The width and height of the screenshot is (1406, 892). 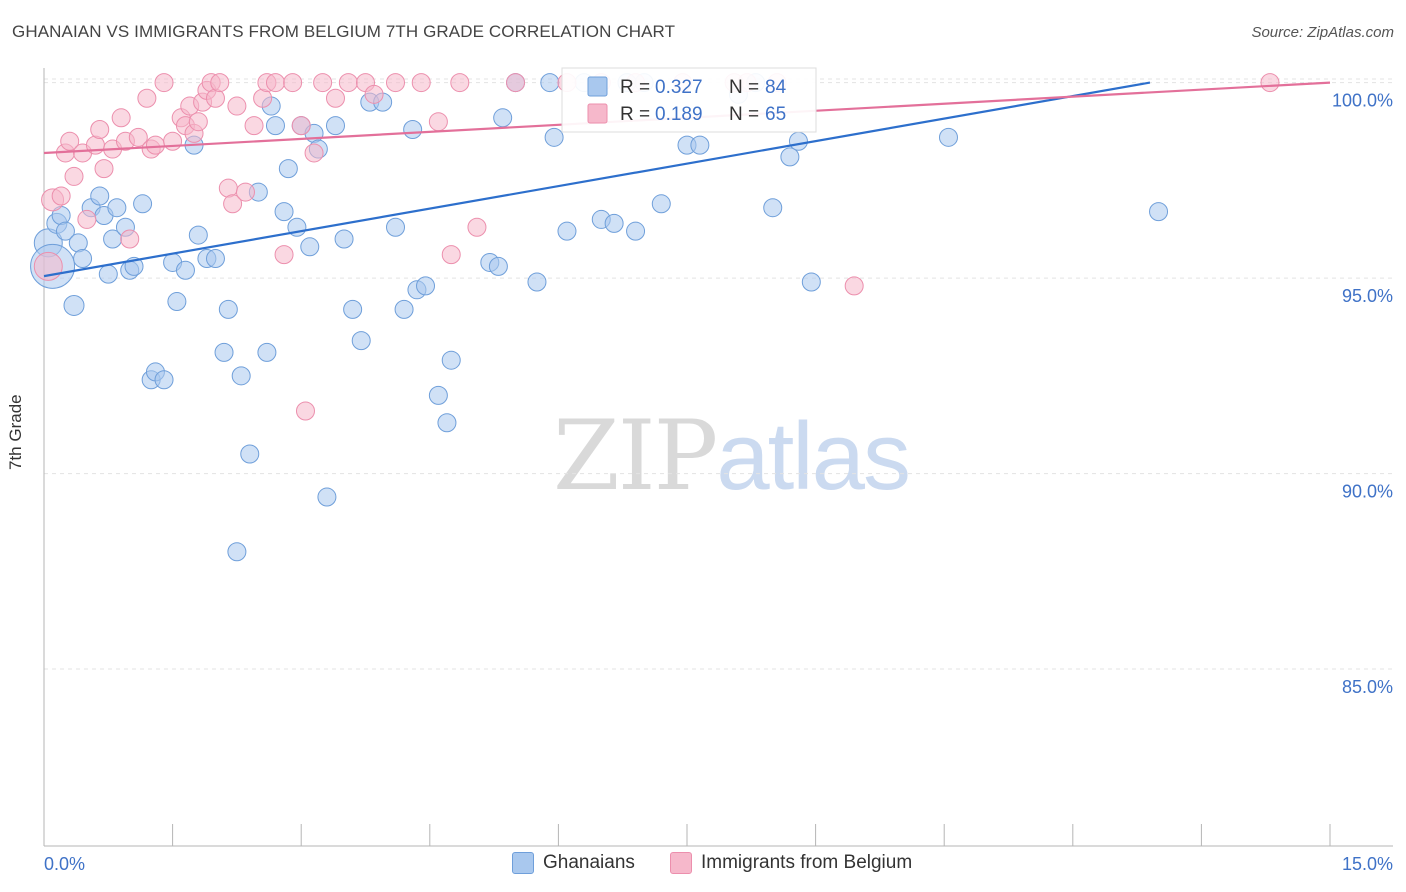 I want to click on y-tick-label: 85.0%, so click(x=1367, y=687).